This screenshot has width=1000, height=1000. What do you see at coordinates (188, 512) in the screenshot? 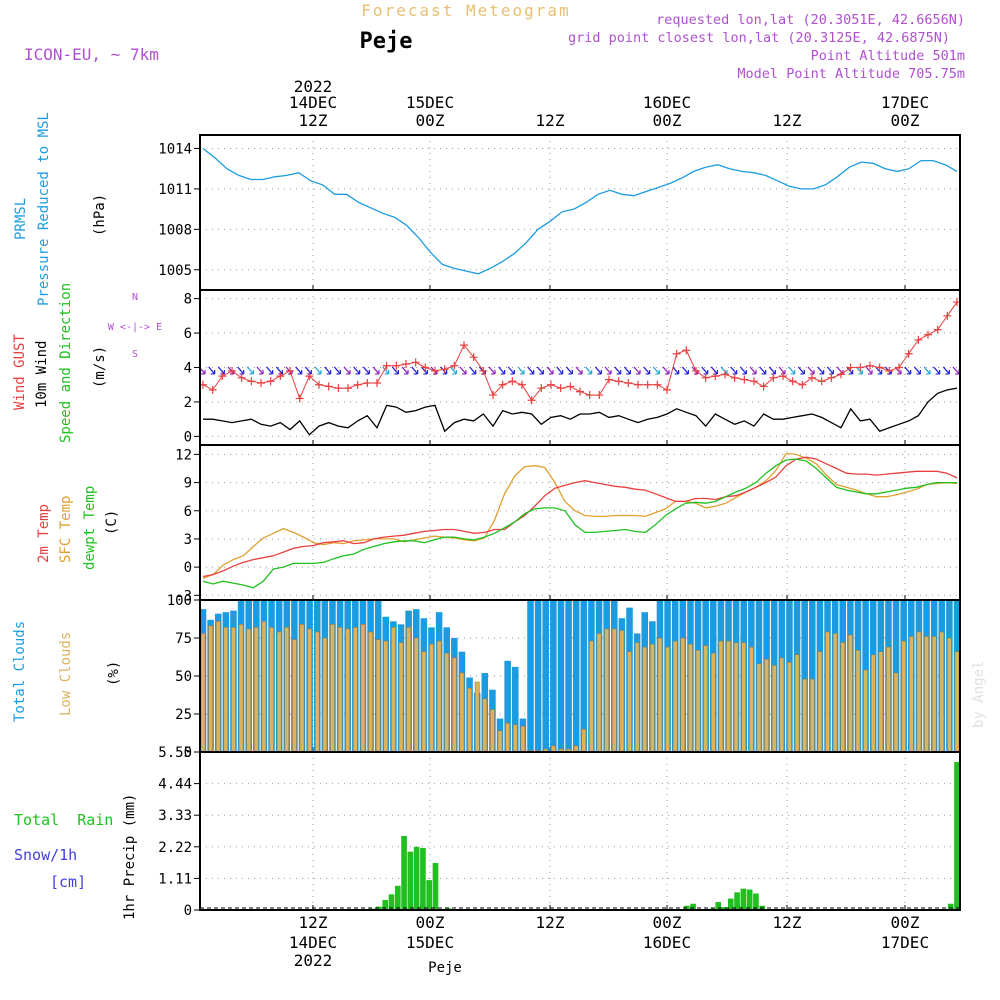
I see `y-tick-label: 6` at bounding box center [188, 512].